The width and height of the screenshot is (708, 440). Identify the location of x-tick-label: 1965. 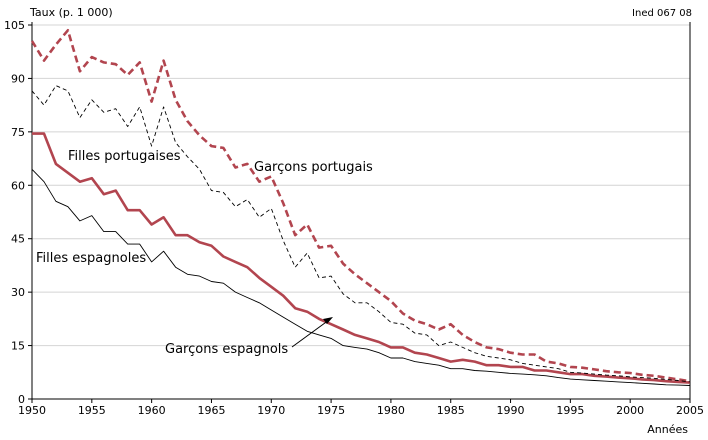
(211, 410).